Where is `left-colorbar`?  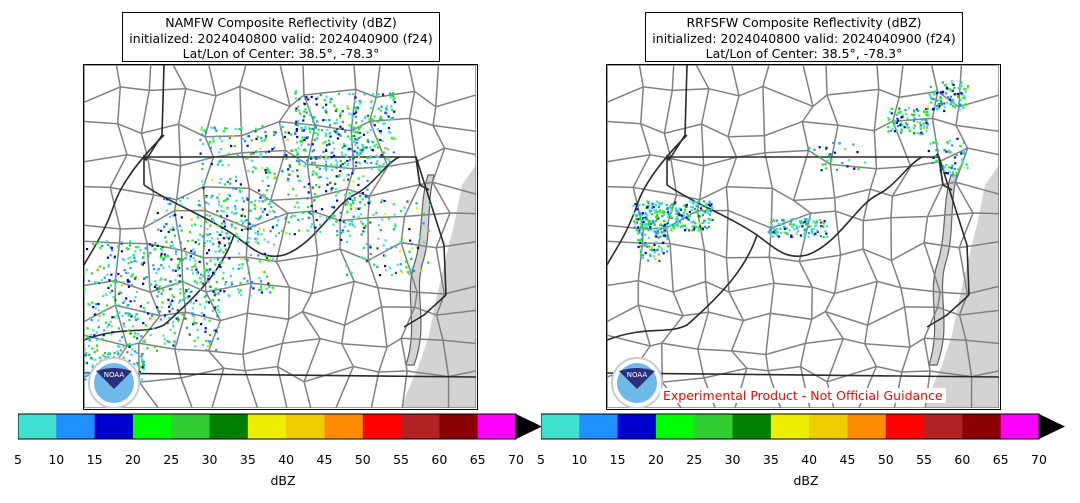
left-colorbar is located at coordinates (280, 426).